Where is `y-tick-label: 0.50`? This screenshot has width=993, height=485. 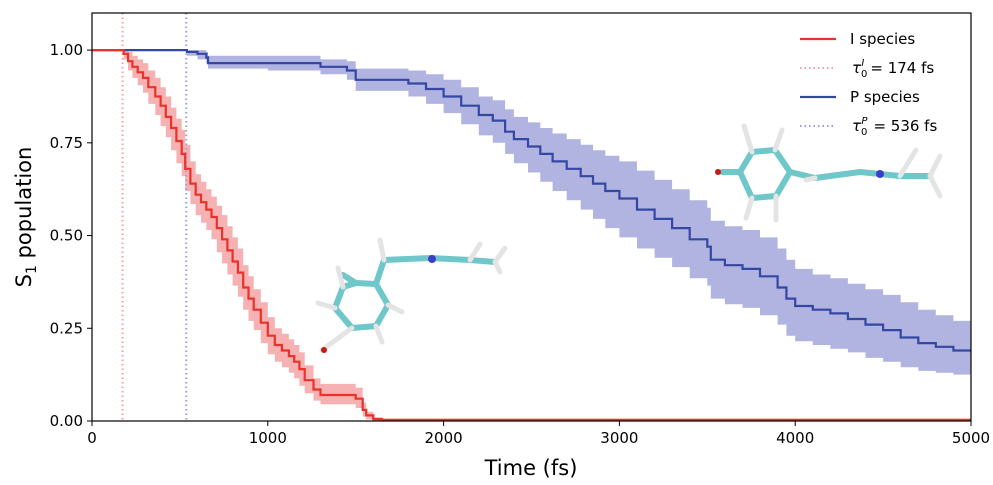
y-tick-label: 0.50 is located at coordinates (66, 236).